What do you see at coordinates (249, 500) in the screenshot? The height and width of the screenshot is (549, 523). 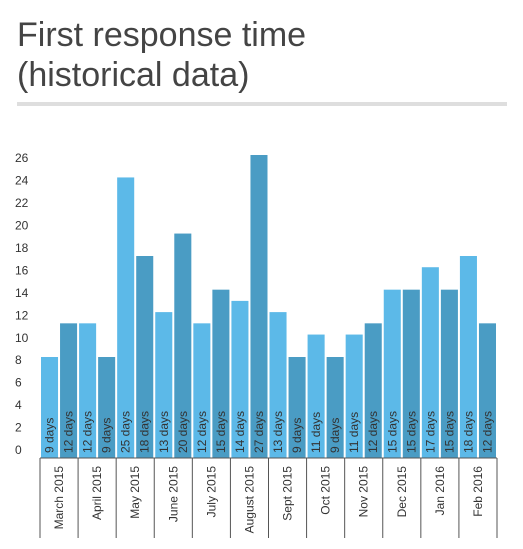 I see `x-tick-label: August 2015` at bounding box center [249, 500].